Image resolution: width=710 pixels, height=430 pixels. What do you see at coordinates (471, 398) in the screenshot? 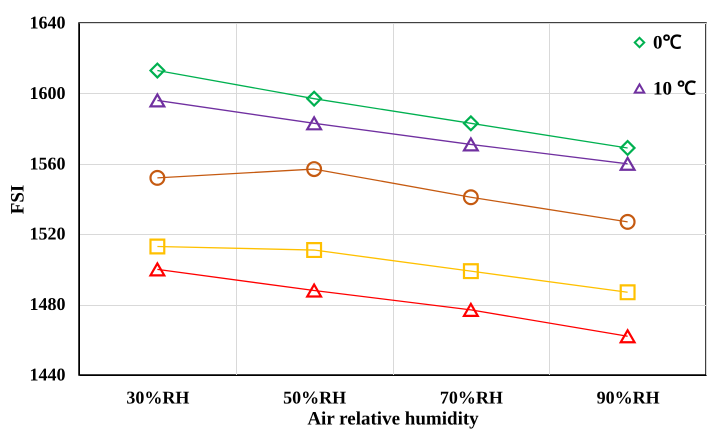
I see `x-tick-label: 70%RH` at bounding box center [471, 398].